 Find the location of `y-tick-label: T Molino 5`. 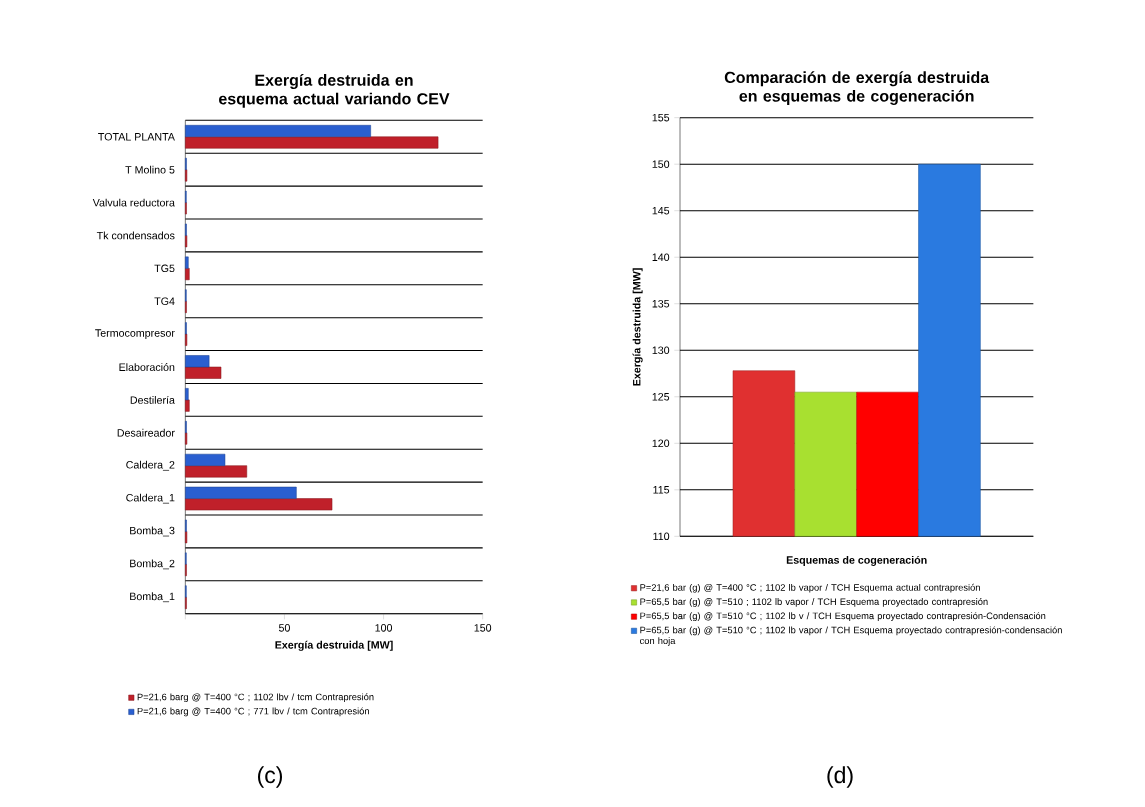

y-tick-label: T Molino 5 is located at coordinates (150, 169).